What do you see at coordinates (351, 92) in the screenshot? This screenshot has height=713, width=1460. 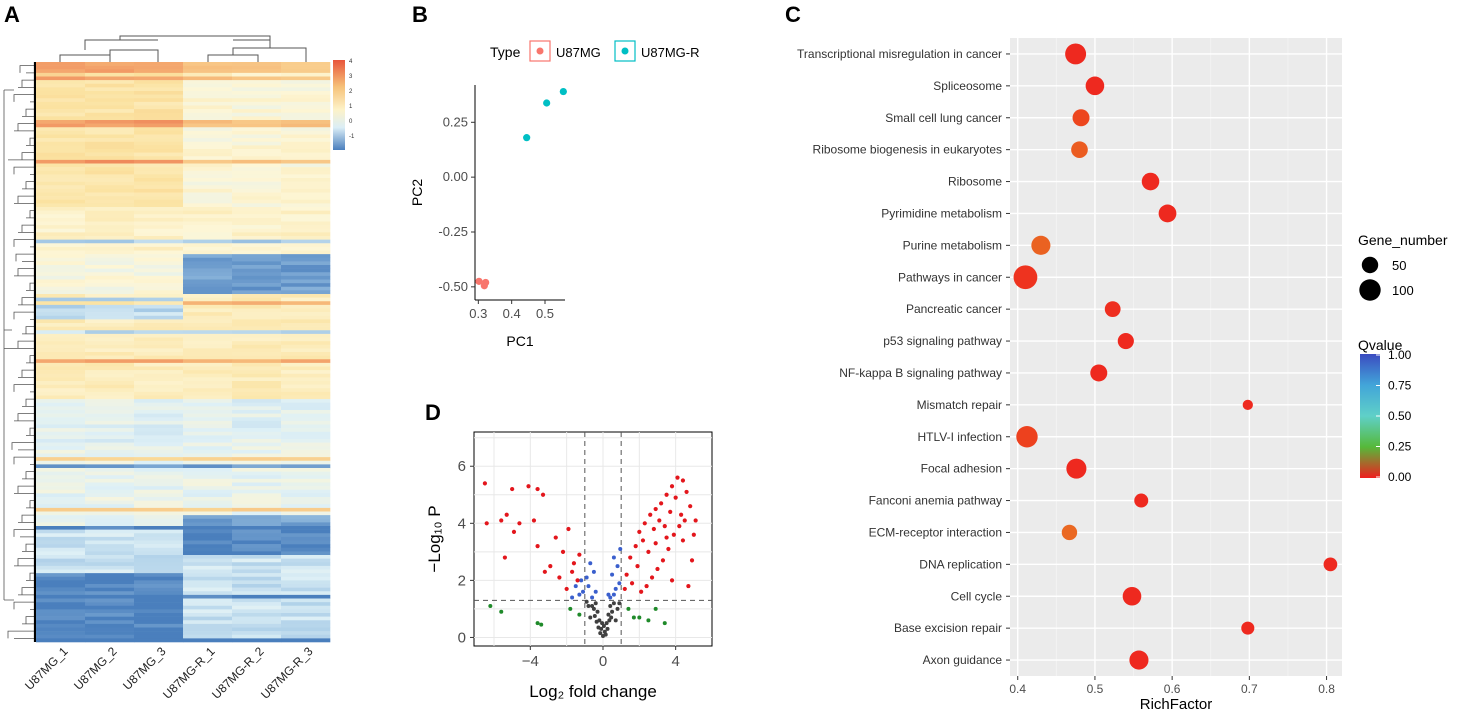 I see `color-scale-tick-label: 2` at bounding box center [351, 92].